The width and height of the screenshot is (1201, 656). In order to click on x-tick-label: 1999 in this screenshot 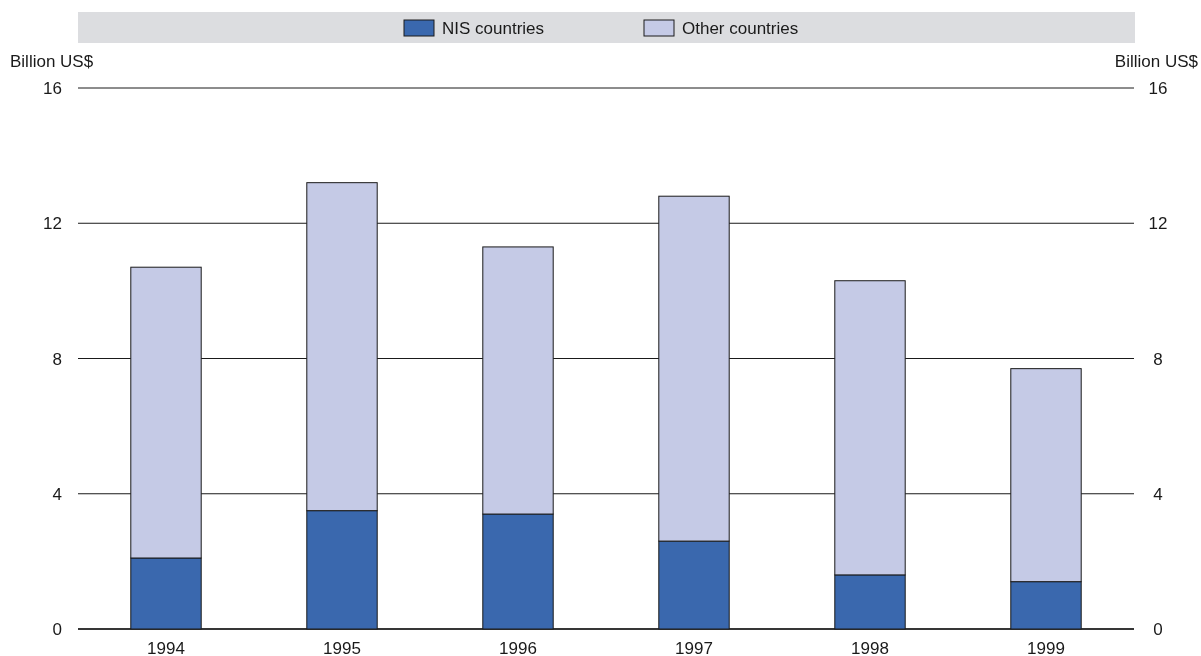, I will do `click(1046, 647)`.